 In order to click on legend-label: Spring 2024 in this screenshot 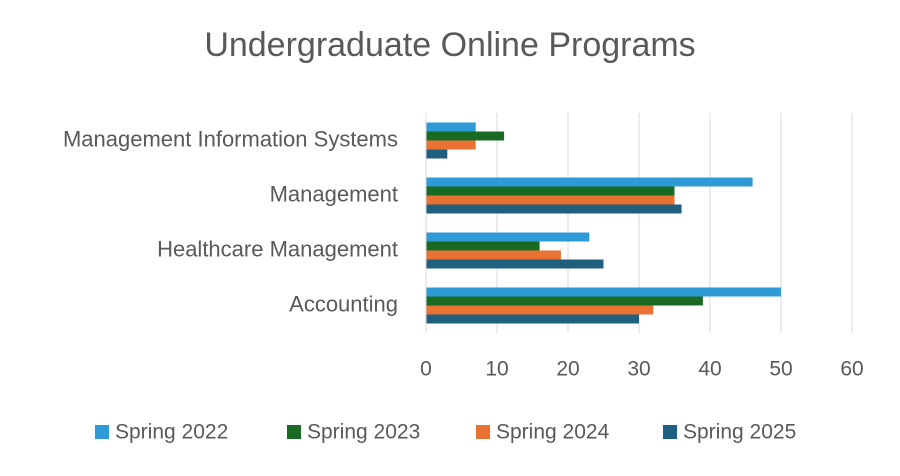, I will do `click(553, 432)`.